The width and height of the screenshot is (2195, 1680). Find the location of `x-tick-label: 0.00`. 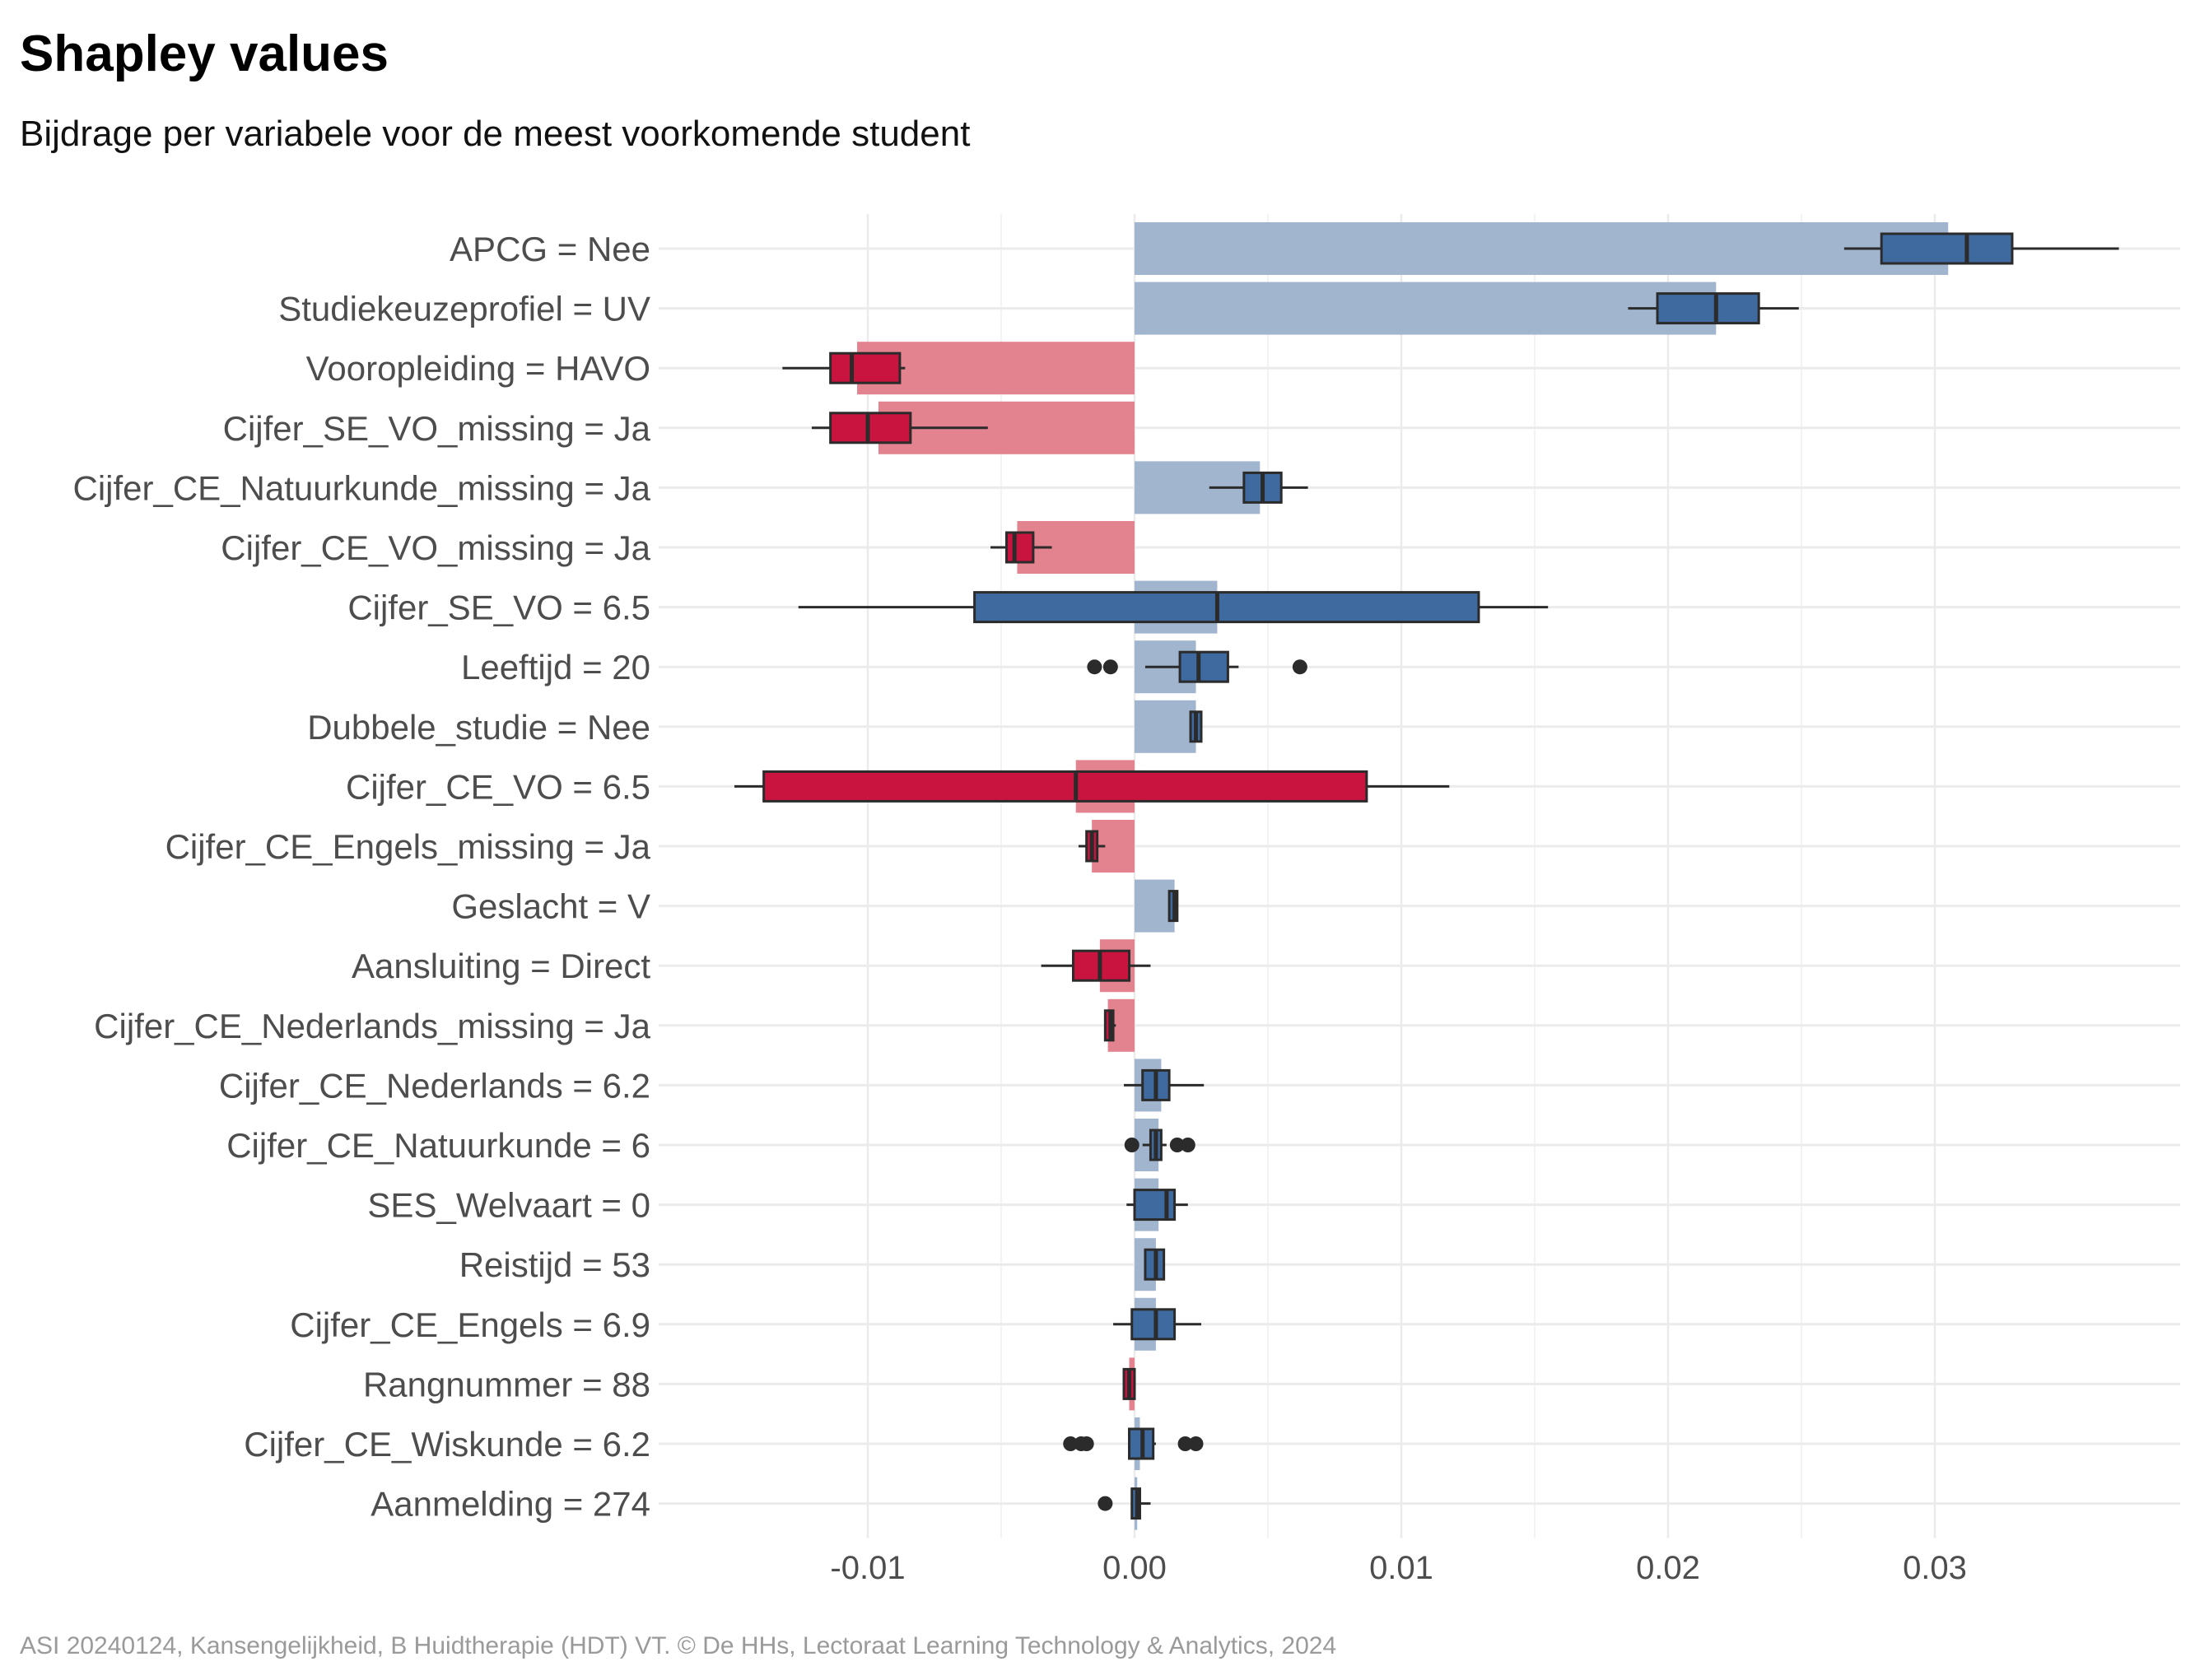

x-tick-label: 0.00 is located at coordinates (1135, 1568).